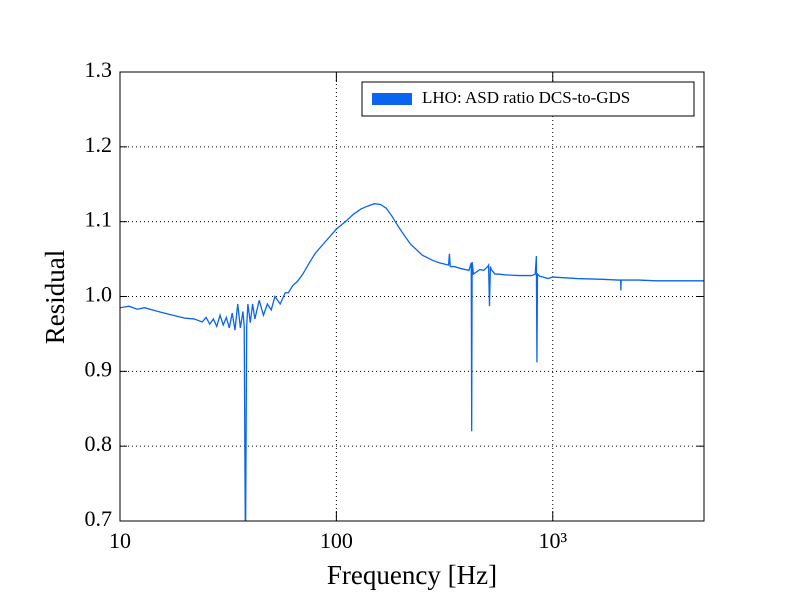 The width and height of the screenshot is (800, 600). I want to click on legend-box, so click(528, 99).